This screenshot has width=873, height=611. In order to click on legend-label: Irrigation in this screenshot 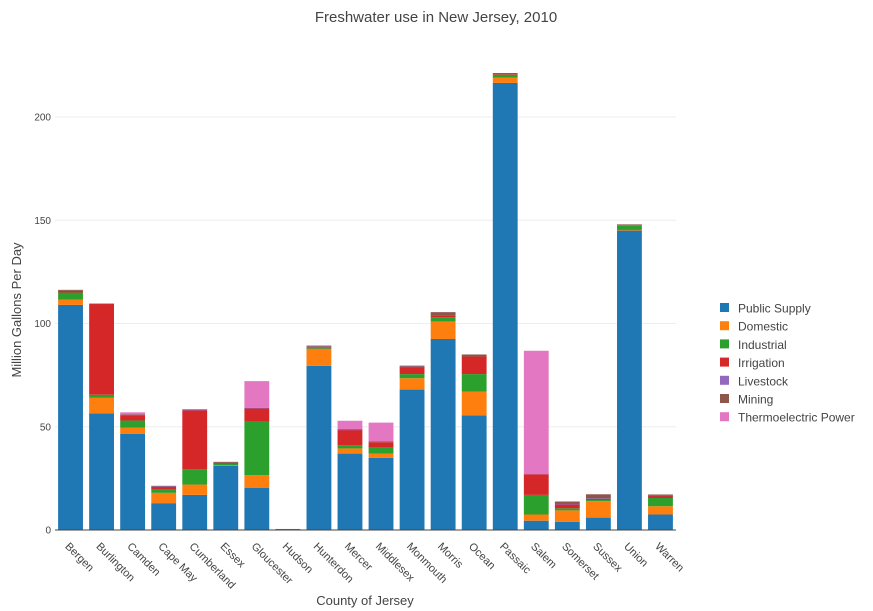, I will do `click(761, 363)`.